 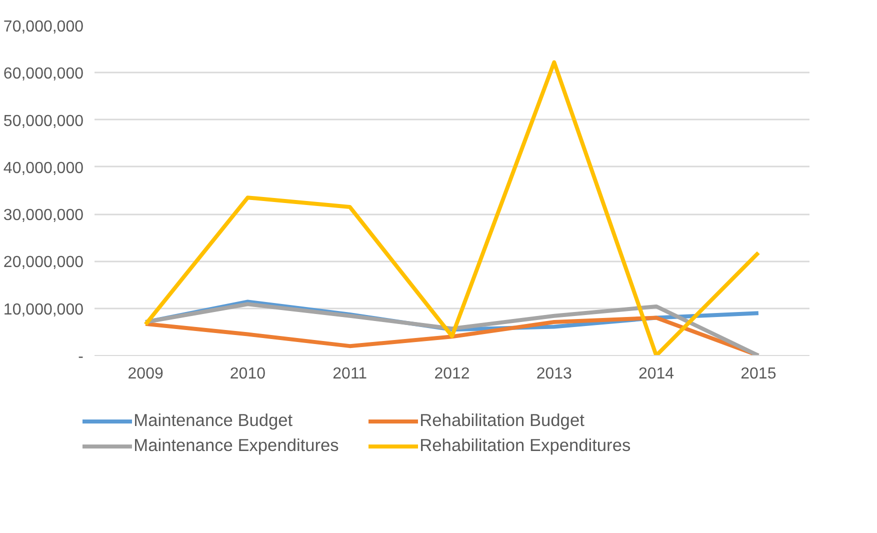 I want to click on y-tick-label: 10,000,000, so click(x=43, y=309).